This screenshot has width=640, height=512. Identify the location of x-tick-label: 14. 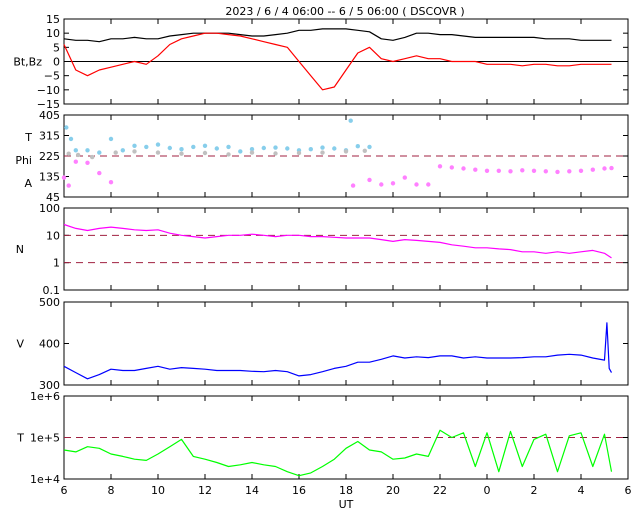
(252, 490).